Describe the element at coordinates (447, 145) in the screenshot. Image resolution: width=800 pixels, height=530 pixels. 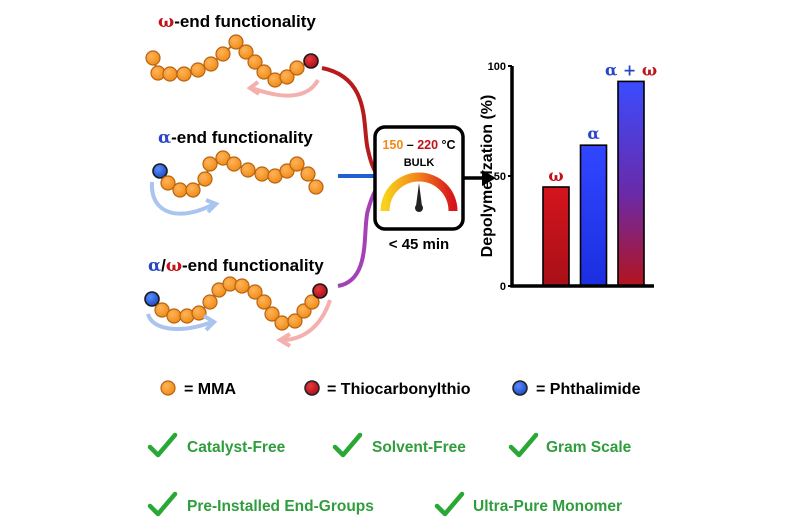
I see `temperature-unit: °C` at that location.